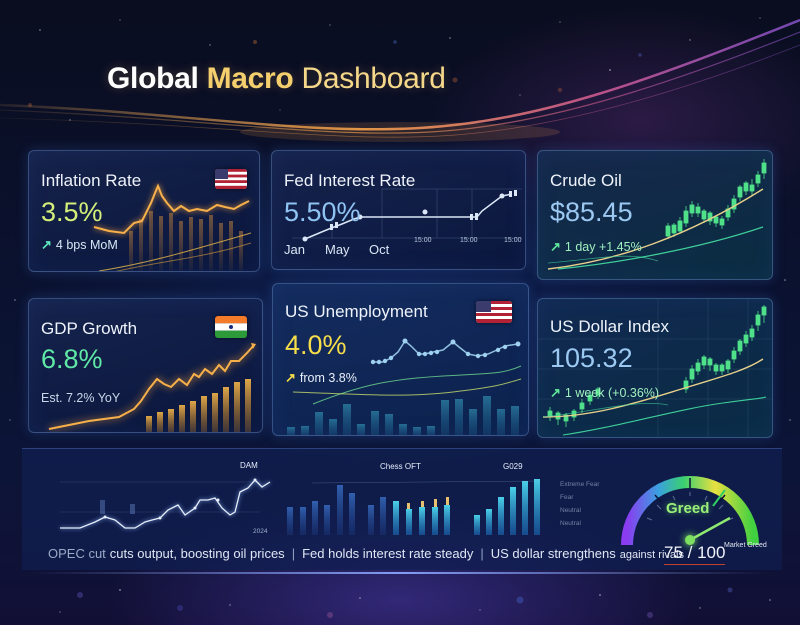 The height and width of the screenshot is (625, 800). I want to click on dashboard-title: Global Macro Dashboard, so click(276, 79).